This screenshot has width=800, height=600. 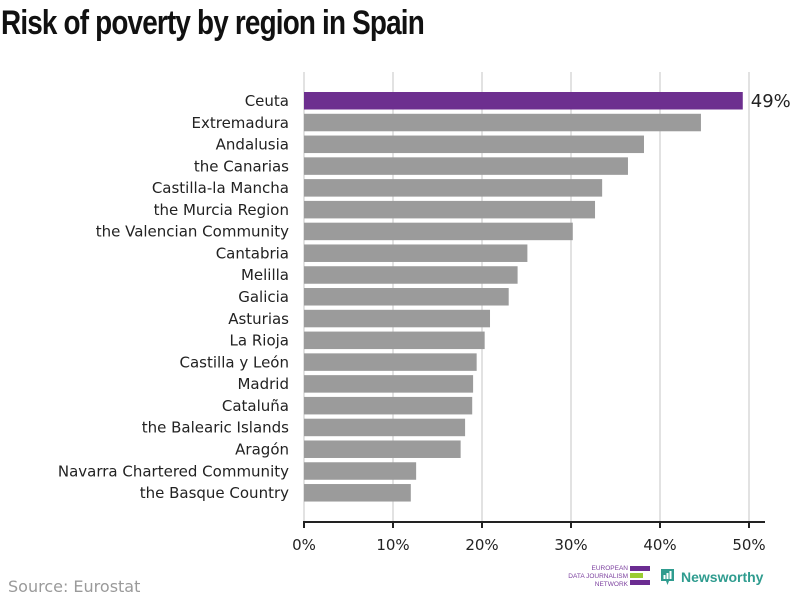 What do you see at coordinates (748, 545) in the screenshot?
I see `x-tick-label: 50%` at bounding box center [748, 545].